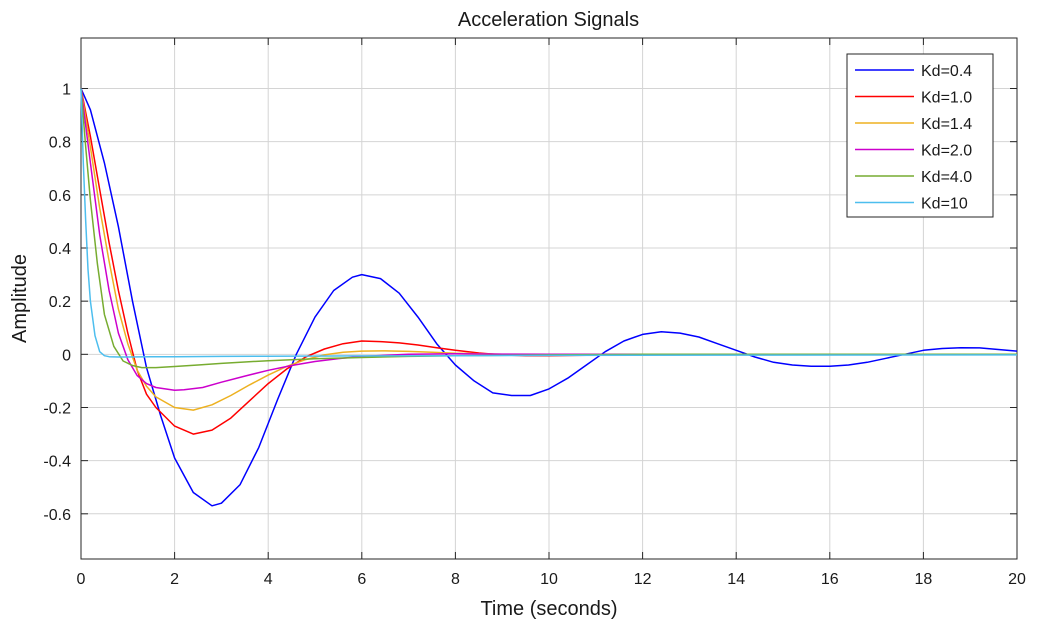  Describe the element at coordinates (548, 20) in the screenshot. I see `chart-title: Acceleration Signals` at that location.